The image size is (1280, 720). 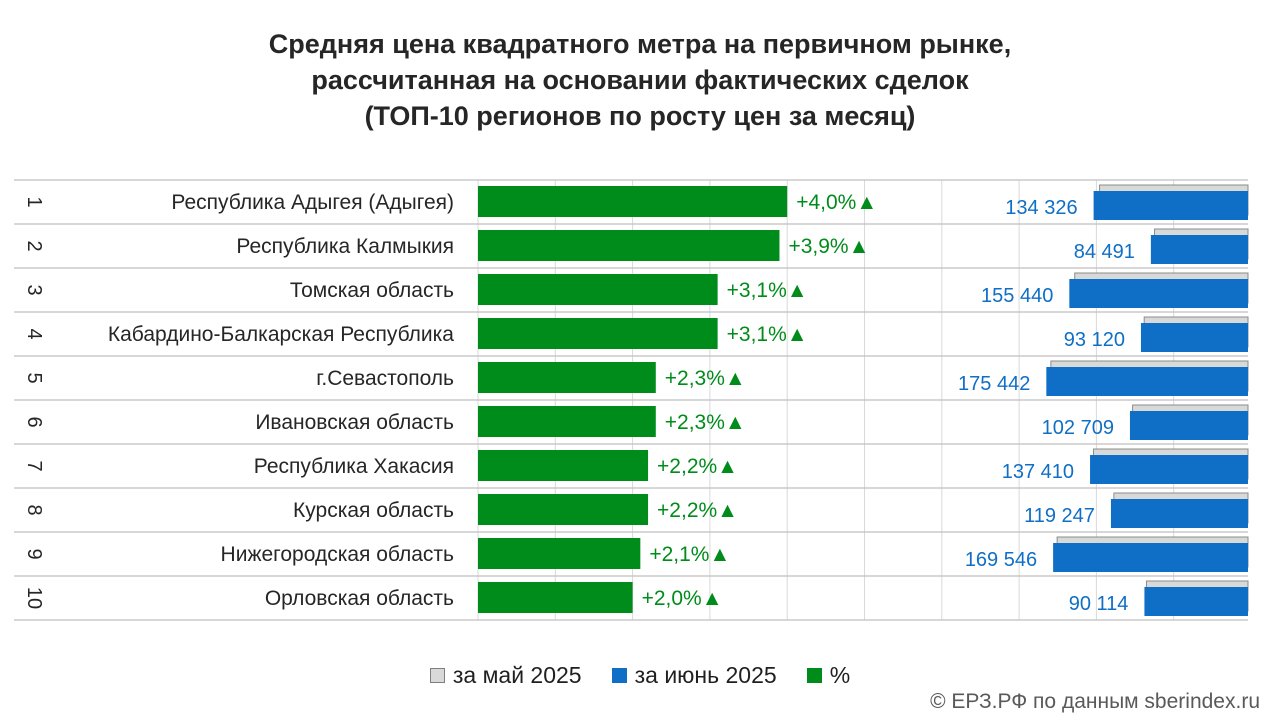 I want to click on category-label: Орловская область, so click(x=359, y=598).